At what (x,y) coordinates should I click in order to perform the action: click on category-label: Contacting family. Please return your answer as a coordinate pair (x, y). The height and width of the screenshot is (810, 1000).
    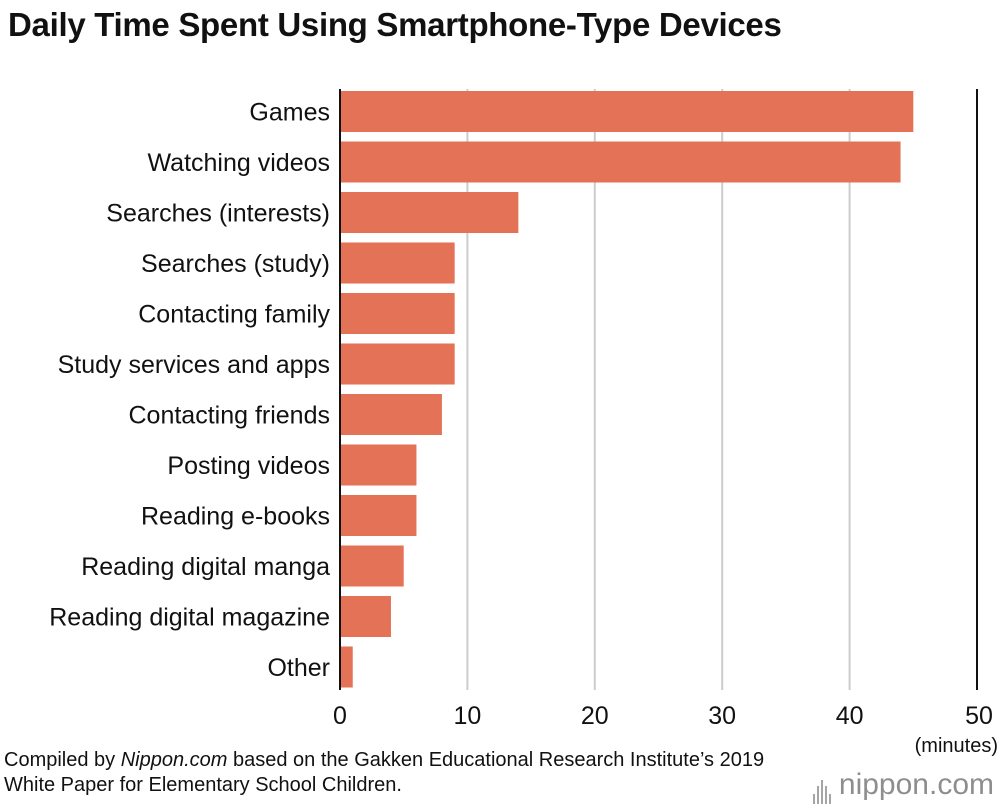
    Looking at the image, I should click on (234, 315).